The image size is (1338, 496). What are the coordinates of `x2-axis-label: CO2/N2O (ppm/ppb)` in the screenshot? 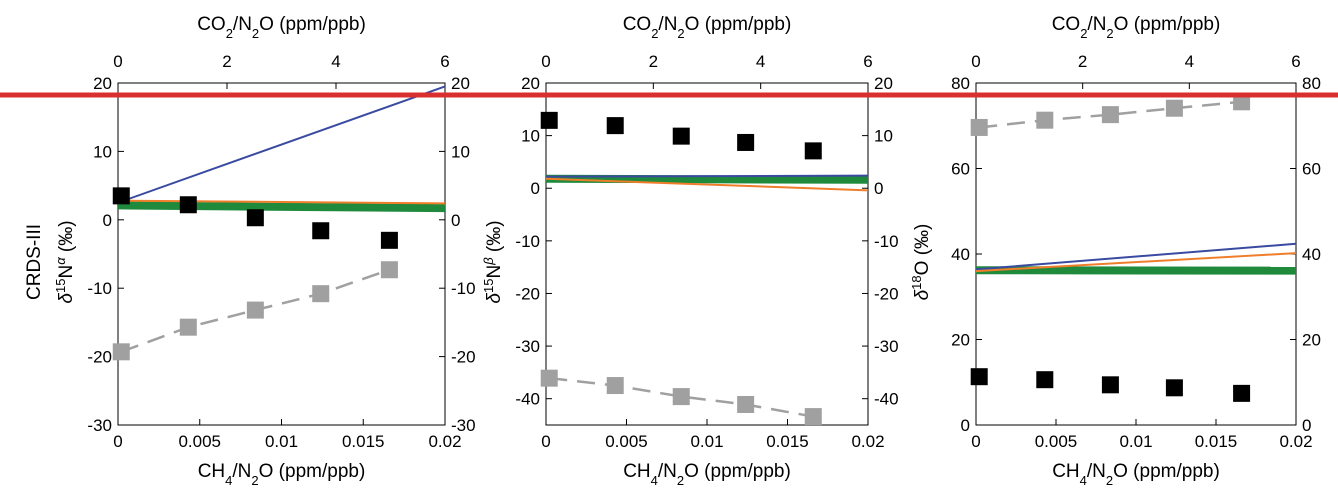 It's located at (281, 27).